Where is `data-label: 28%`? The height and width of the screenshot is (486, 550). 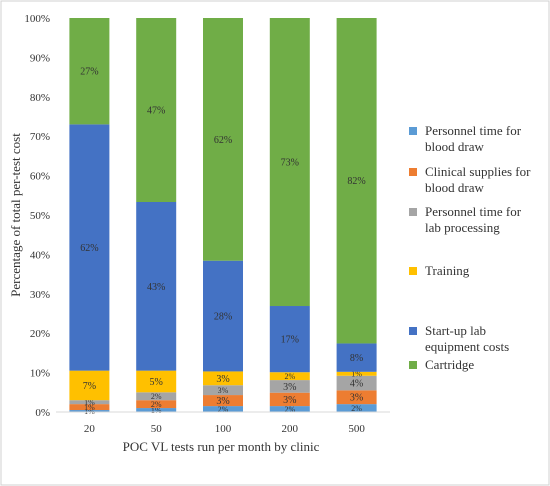 data-label: 28% is located at coordinates (223, 317).